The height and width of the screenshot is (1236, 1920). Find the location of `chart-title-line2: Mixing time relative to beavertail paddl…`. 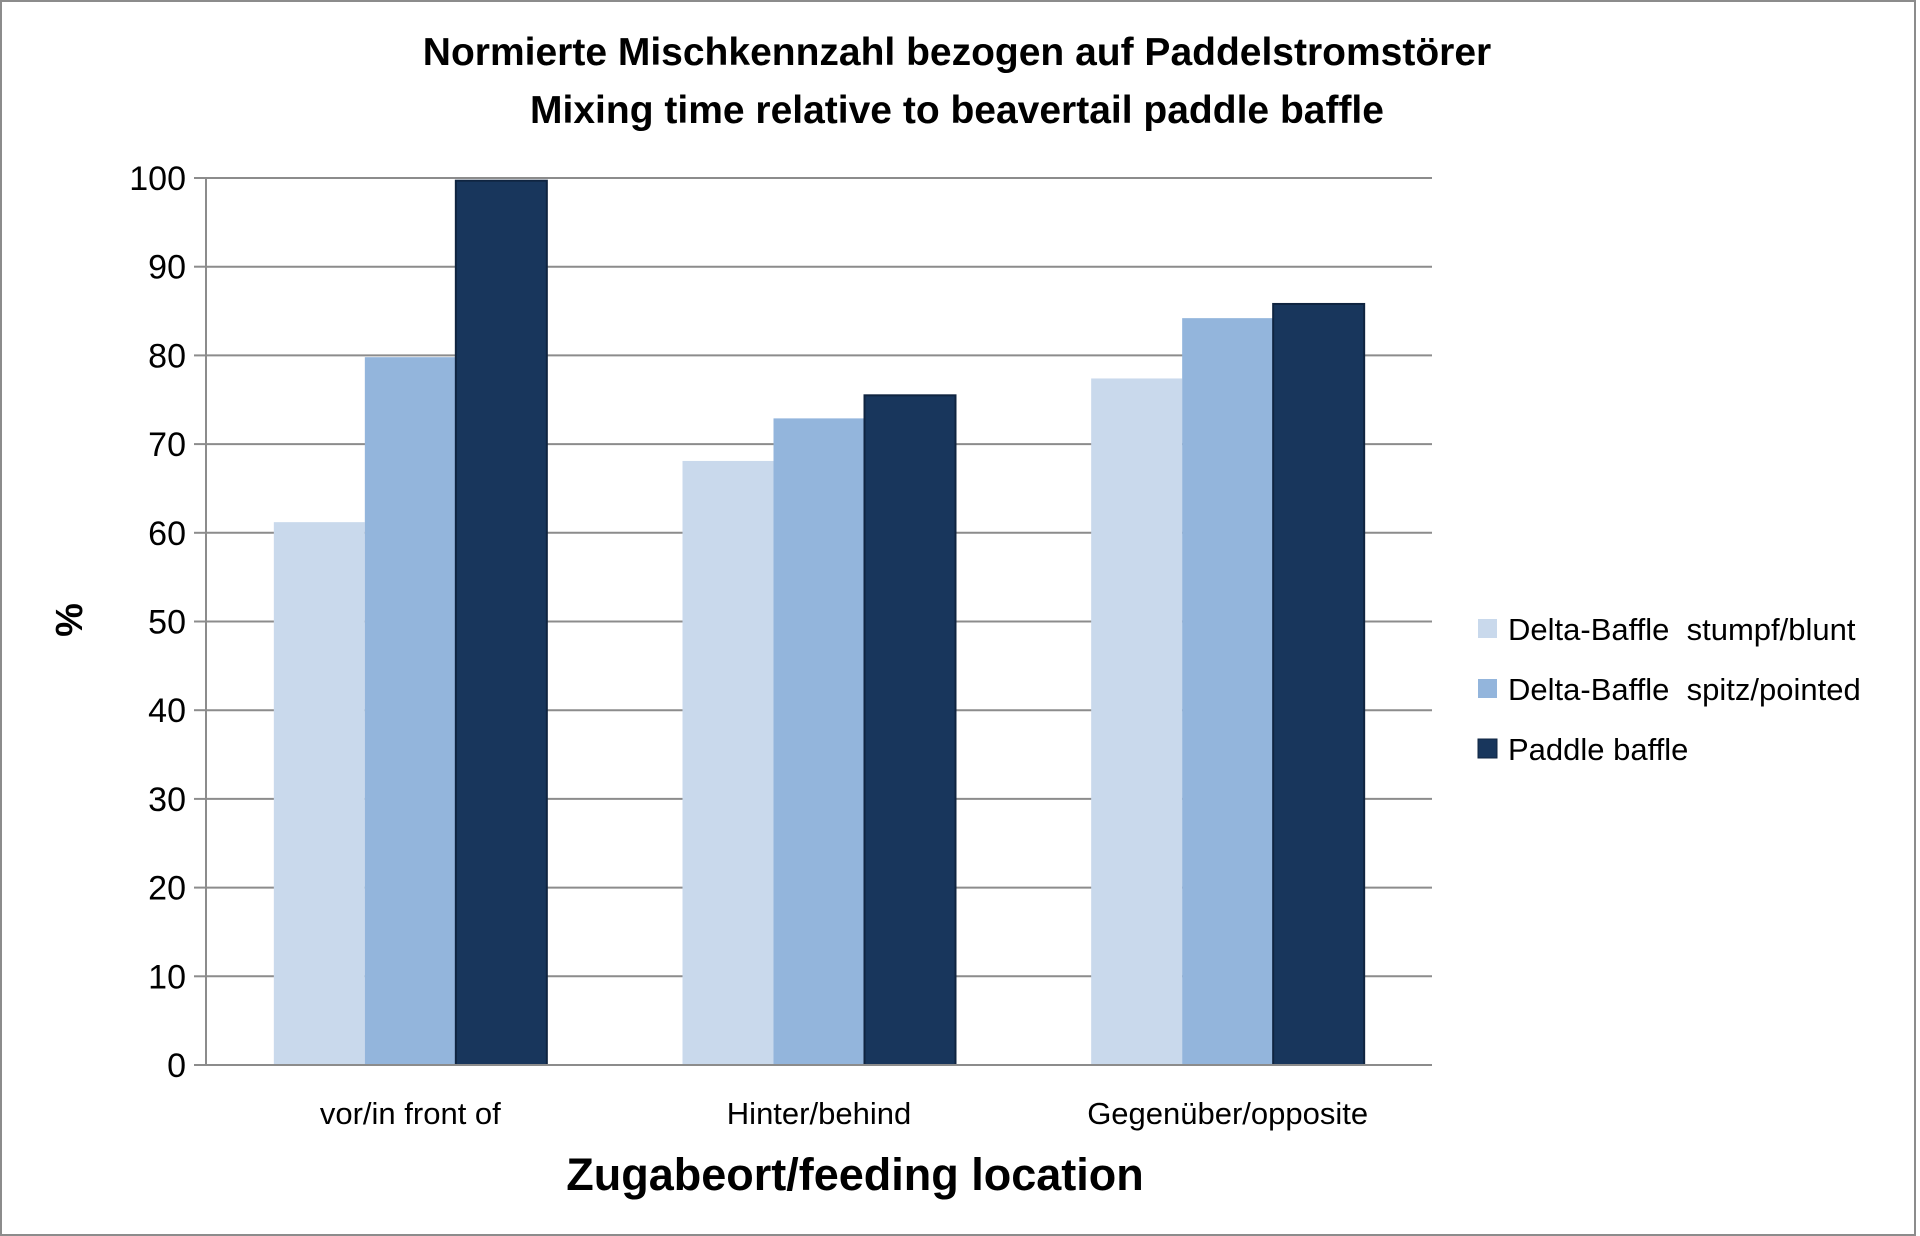

chart-title-line2: Mixing time relative to beavertail paddl… is located at coordinates (957, 110).